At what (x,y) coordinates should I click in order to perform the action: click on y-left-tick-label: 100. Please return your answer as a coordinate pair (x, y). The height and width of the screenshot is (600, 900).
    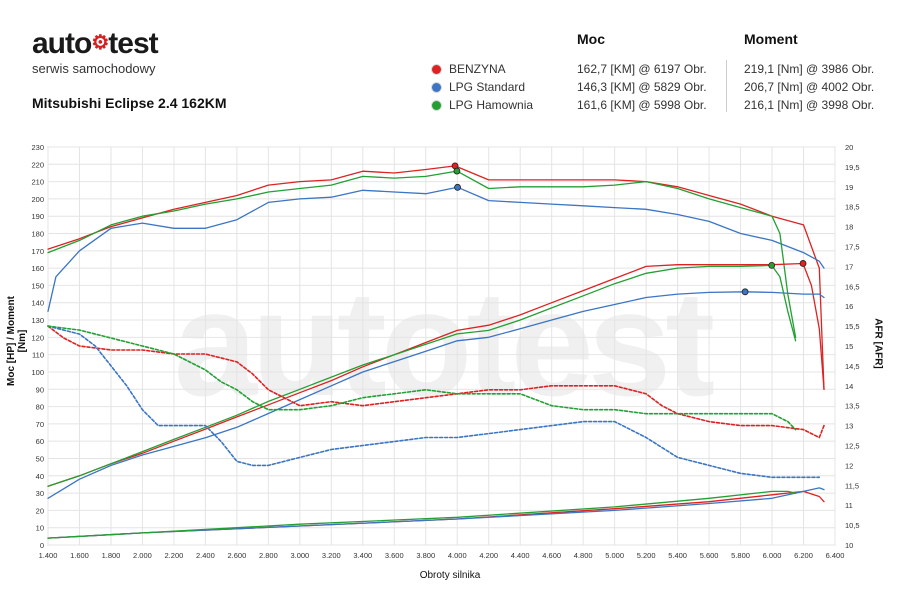
    Looking at the image, I should click on (37, 372).